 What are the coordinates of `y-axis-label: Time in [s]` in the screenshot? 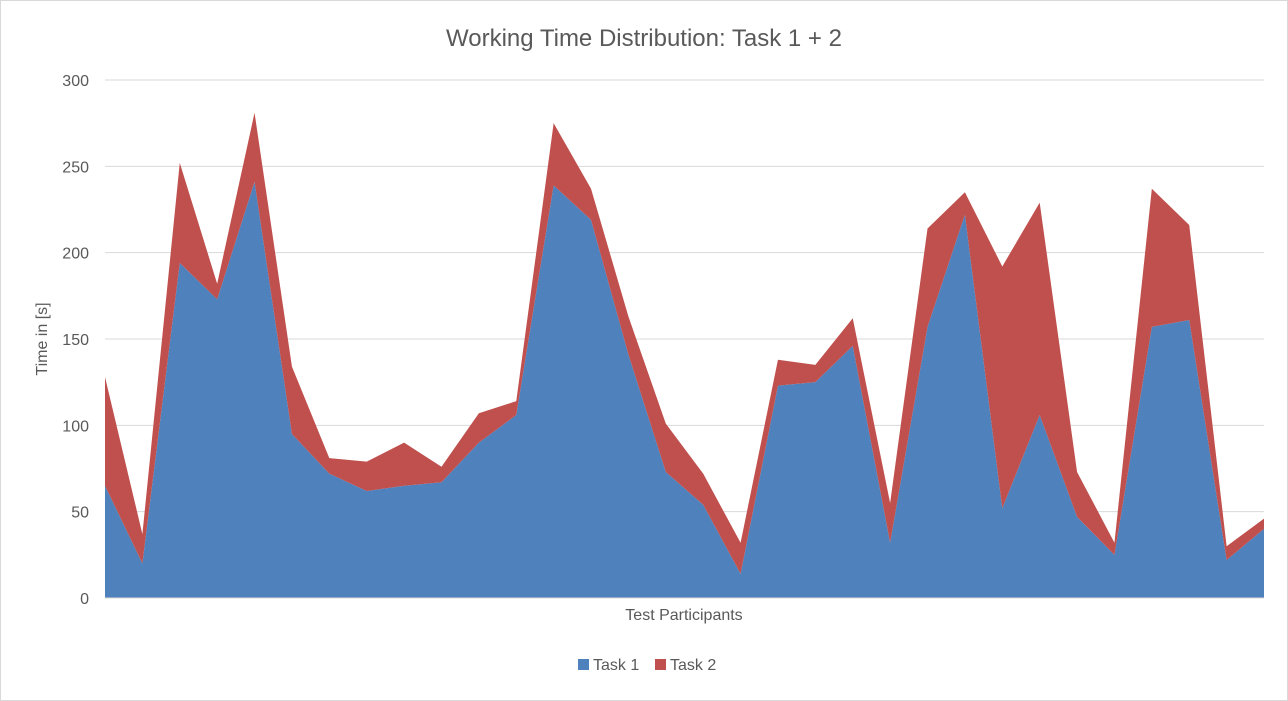 It's located at (42, 338).